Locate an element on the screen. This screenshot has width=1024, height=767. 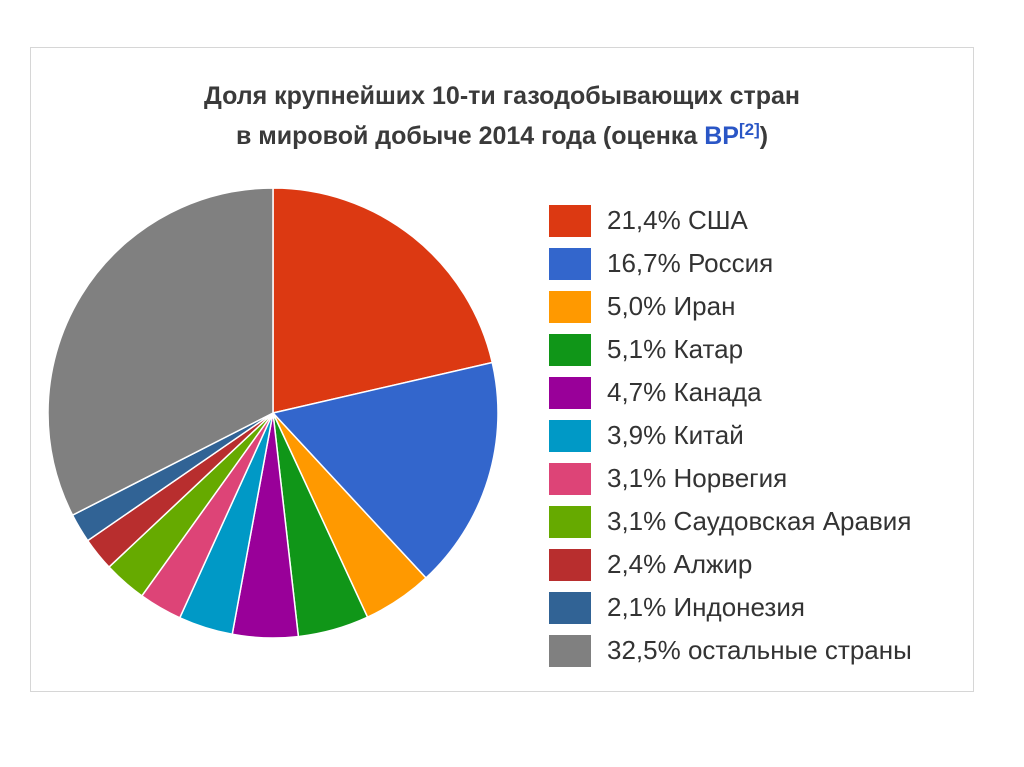
legend-item-7: 3,1% Саудовская Аравия is located at coordinates (730, 521).